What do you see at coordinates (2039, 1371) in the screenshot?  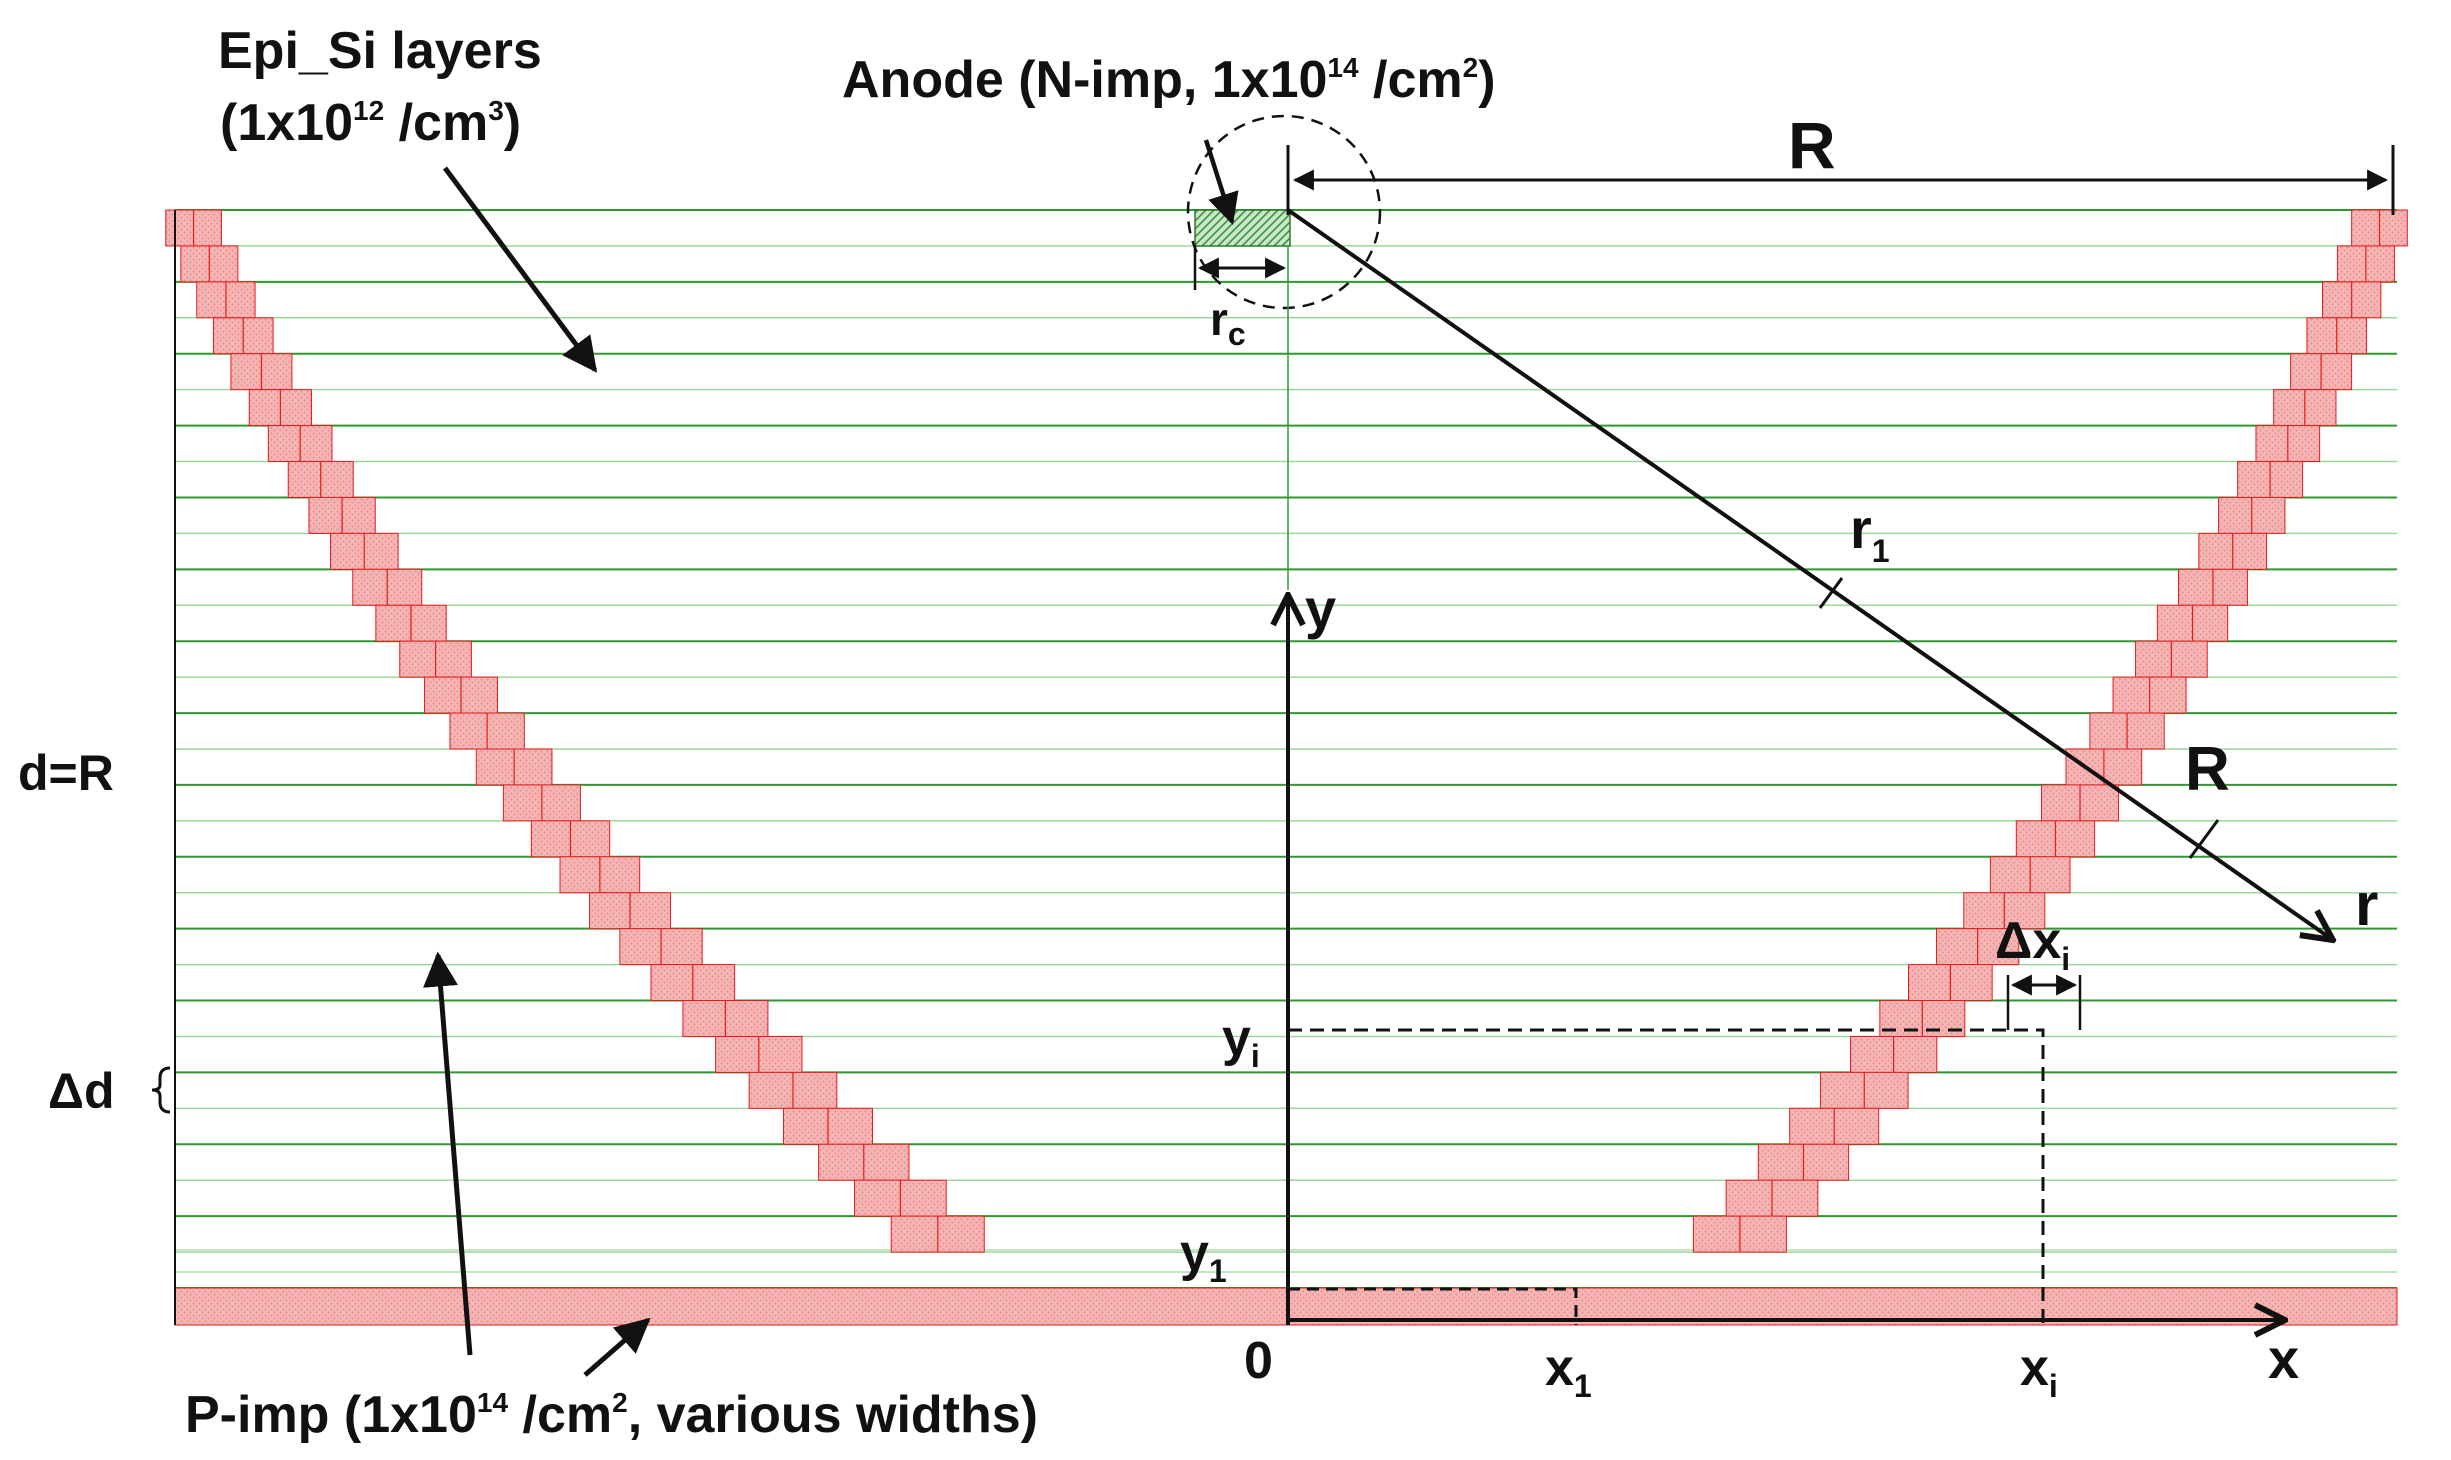 I see `xi-label: xi` at bounding box center [2039, 1371].